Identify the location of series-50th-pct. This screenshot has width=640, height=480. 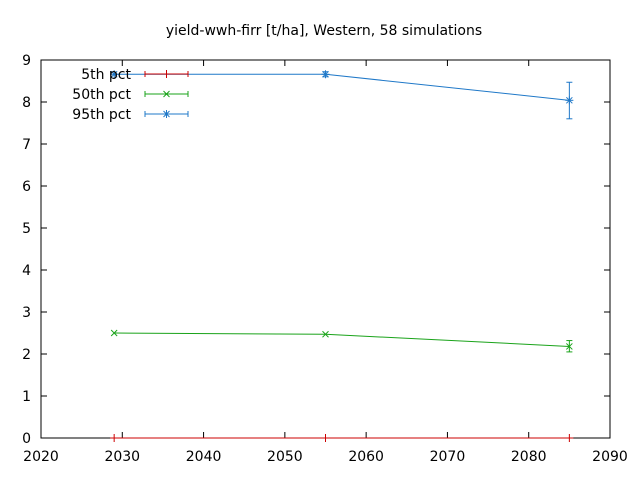
(341, 341).